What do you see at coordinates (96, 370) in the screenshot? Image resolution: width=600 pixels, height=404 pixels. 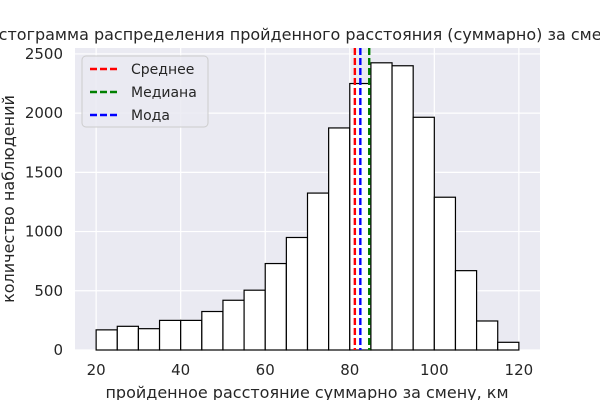 I see `x-tick-label-0: 20` at bounding box center [96, 370].